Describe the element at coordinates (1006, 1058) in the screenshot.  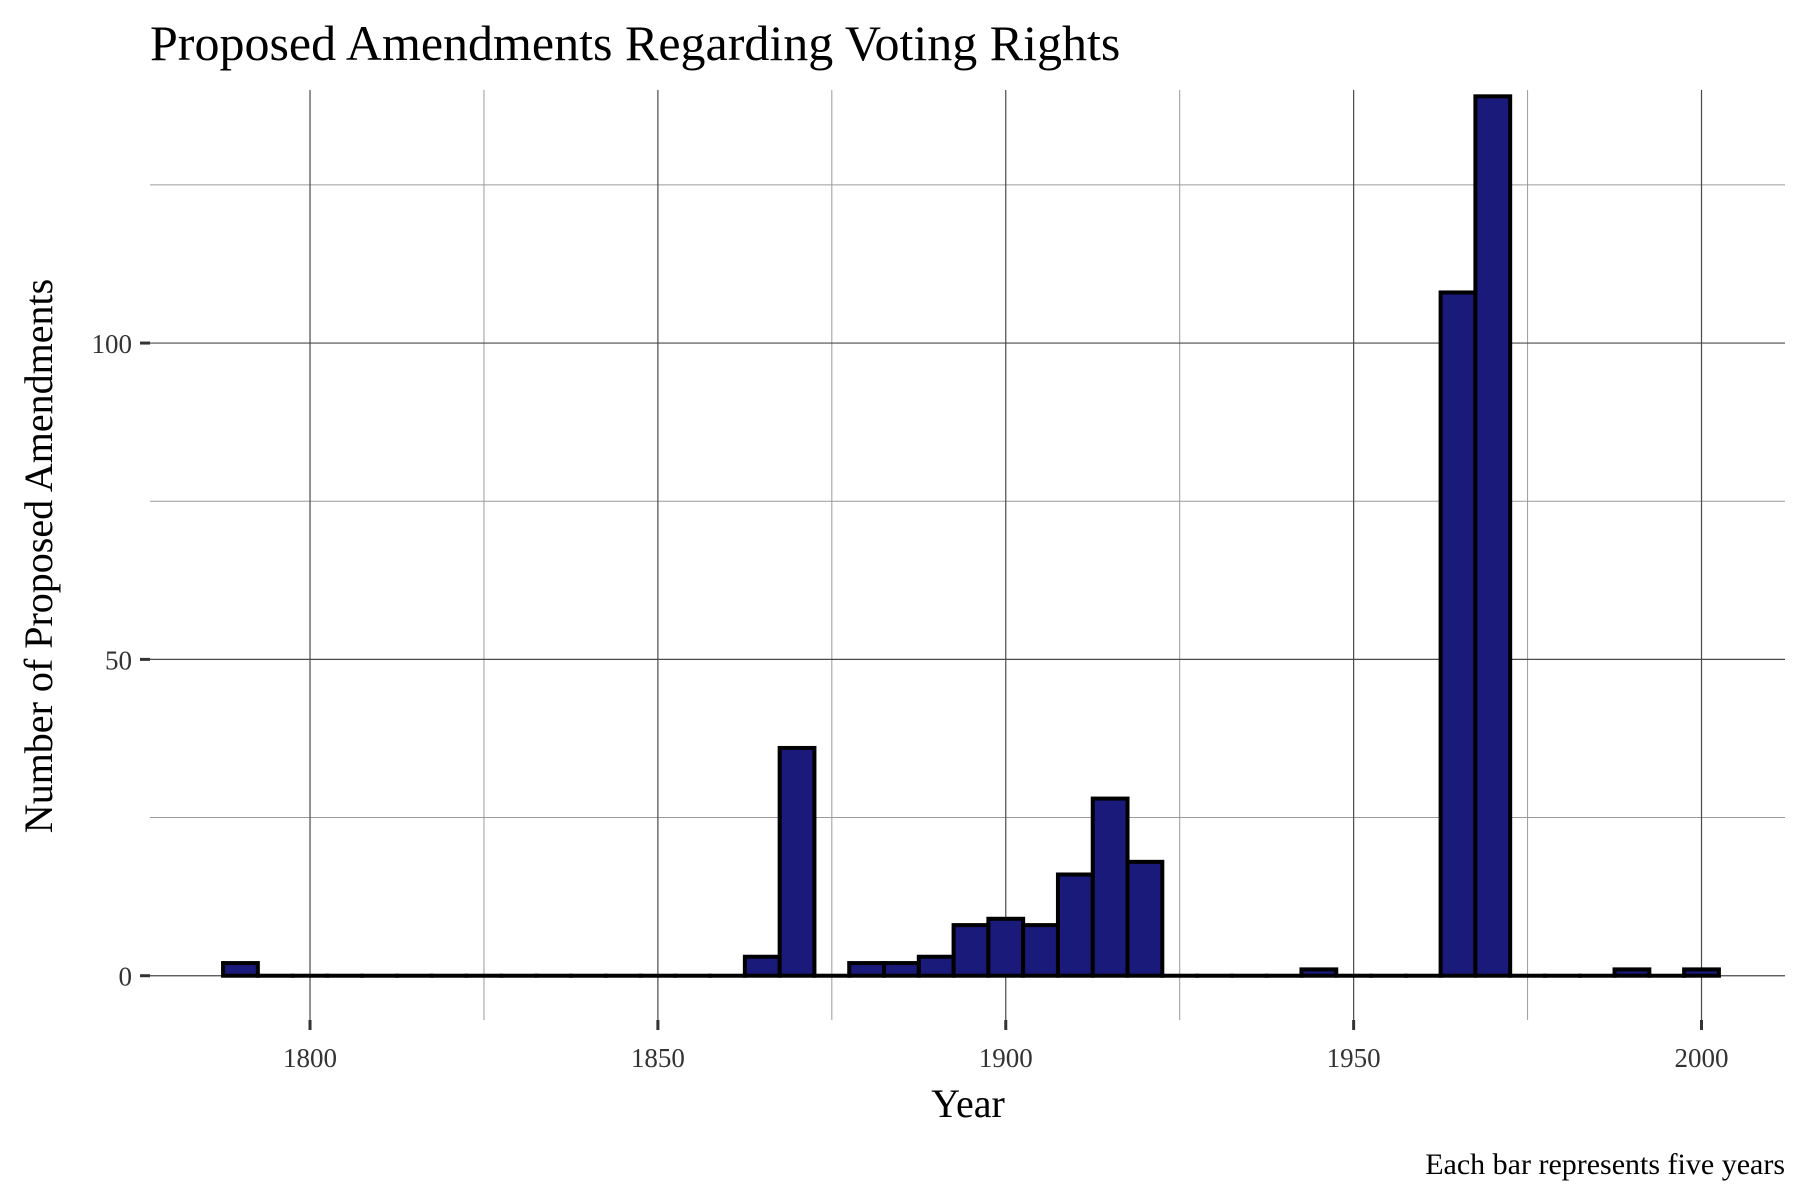
I see `x-tick-label: 1900` at that location.